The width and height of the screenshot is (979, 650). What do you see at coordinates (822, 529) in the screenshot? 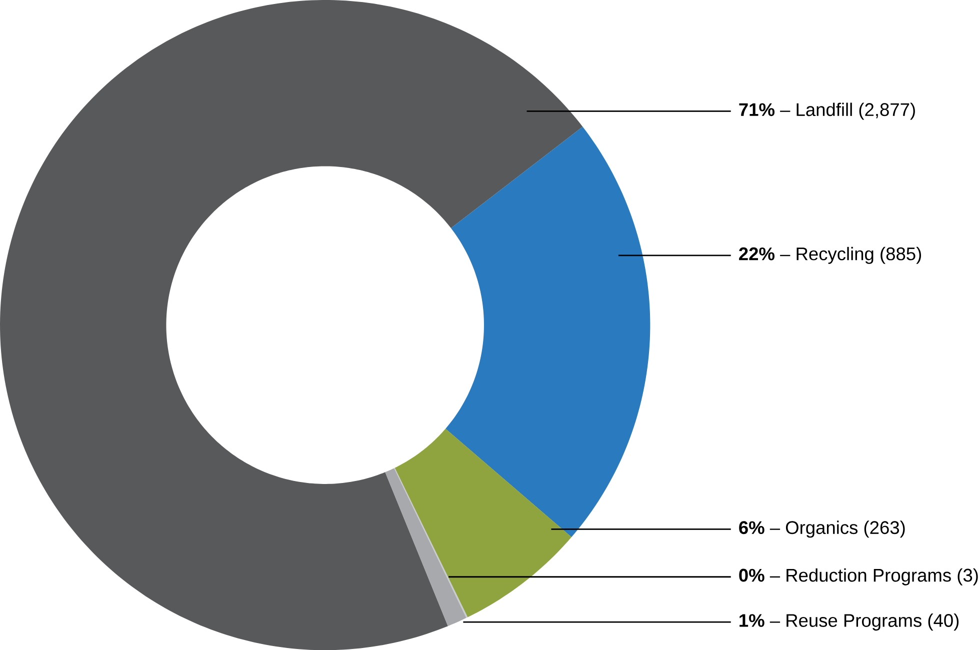
I see `slice-label: 6% – Organics (263)` at bounding box center [822, 529].